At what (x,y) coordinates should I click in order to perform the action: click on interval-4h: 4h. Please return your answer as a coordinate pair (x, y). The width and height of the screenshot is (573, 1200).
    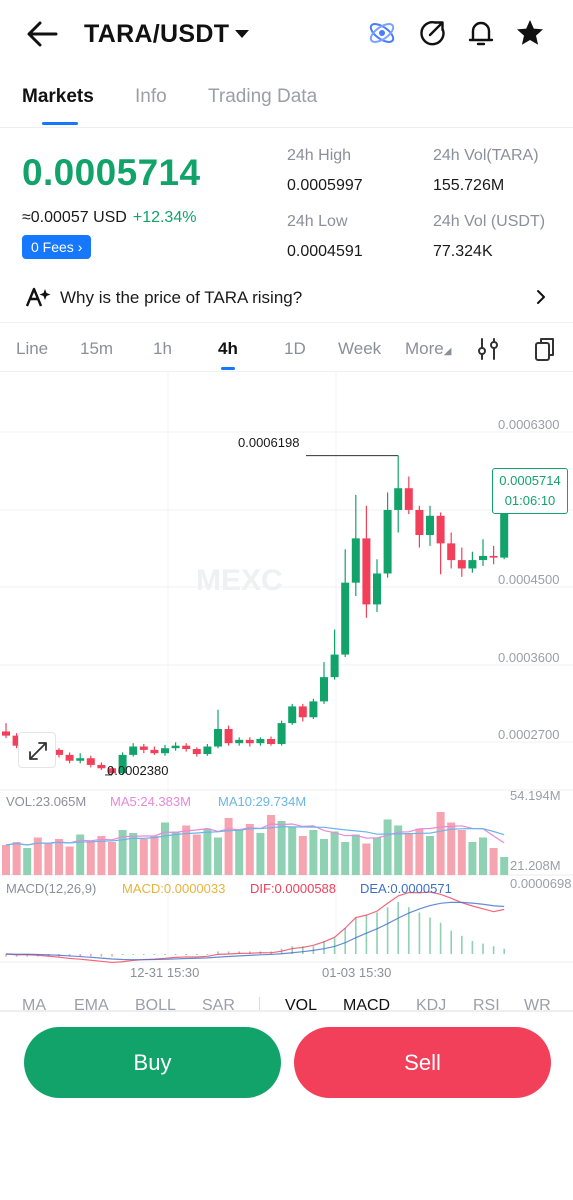
    Looking at the image, I should click on (228, 348).